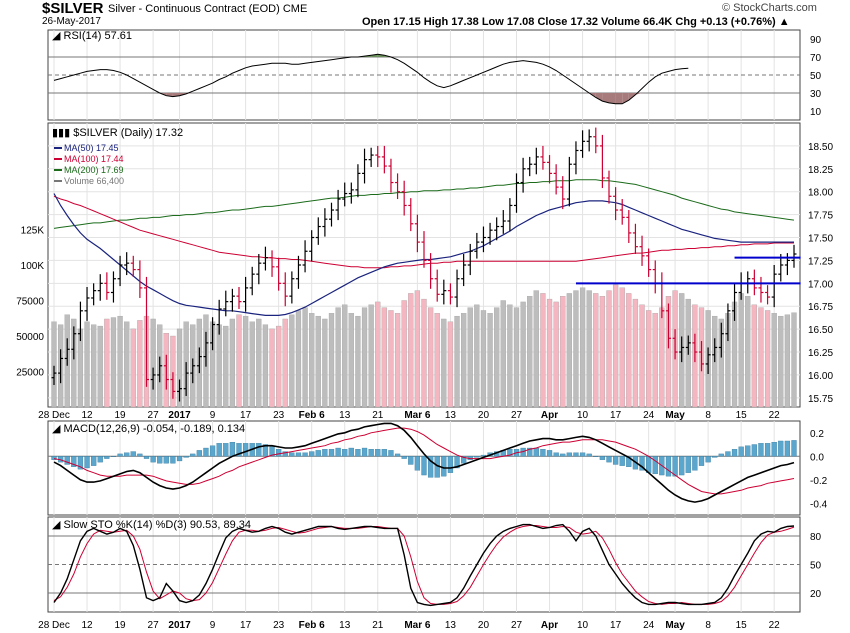 The width and height of the screenshot is (850, 633). I want to click on macd-tick-label: 0.0, so click(817, 457).